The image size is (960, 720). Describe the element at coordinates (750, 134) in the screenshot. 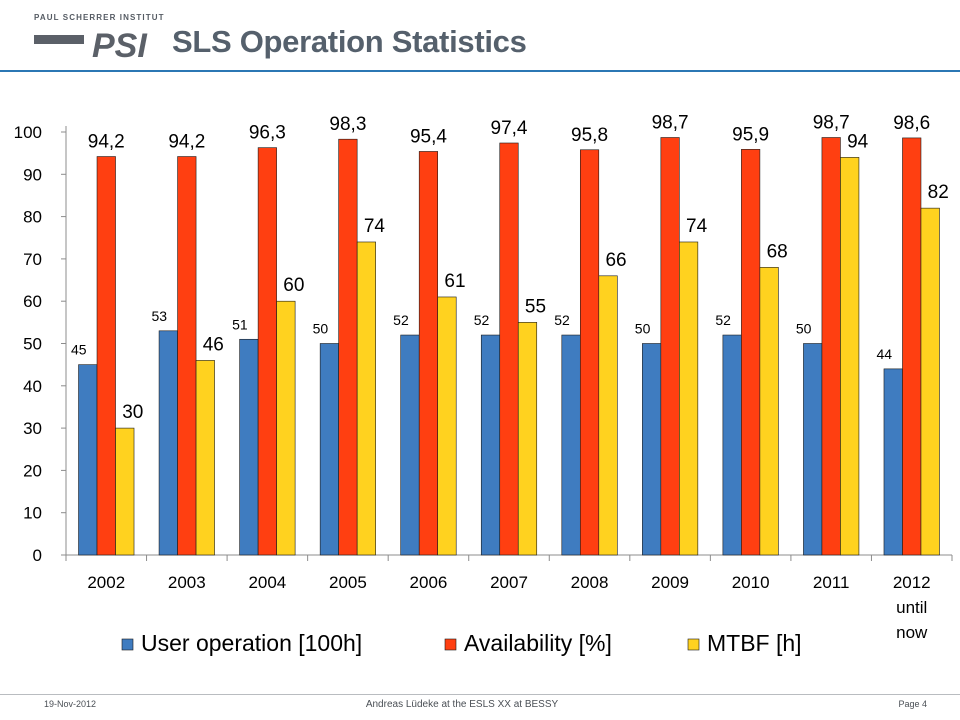

I see `data-label: 95,9` at that location.